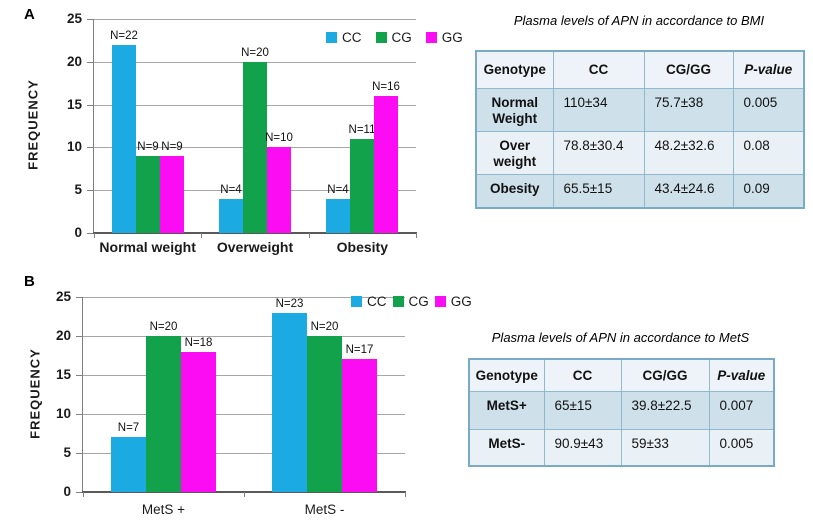 The image size is (813, 525). Describe the element at coordinates (598, 152) in the screenshot. I see `table-cell: 78.8±30.4` at that location.